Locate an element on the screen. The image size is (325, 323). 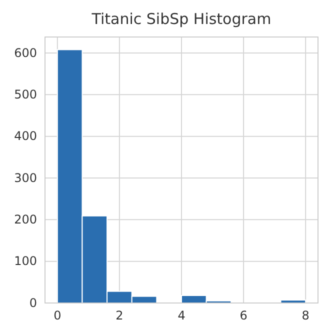
y-tick-label: 300 is located at coordinates (25, 177).